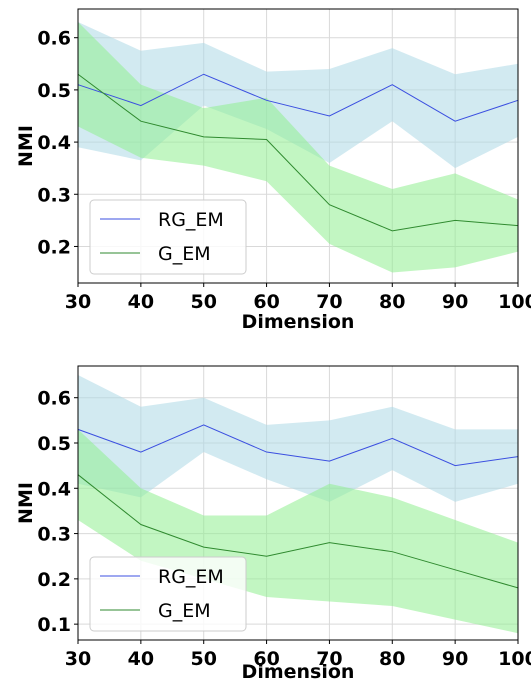 The height and width of the screenshot is (683, 531). I want to click on series-line-g-em, so click(298, 531).